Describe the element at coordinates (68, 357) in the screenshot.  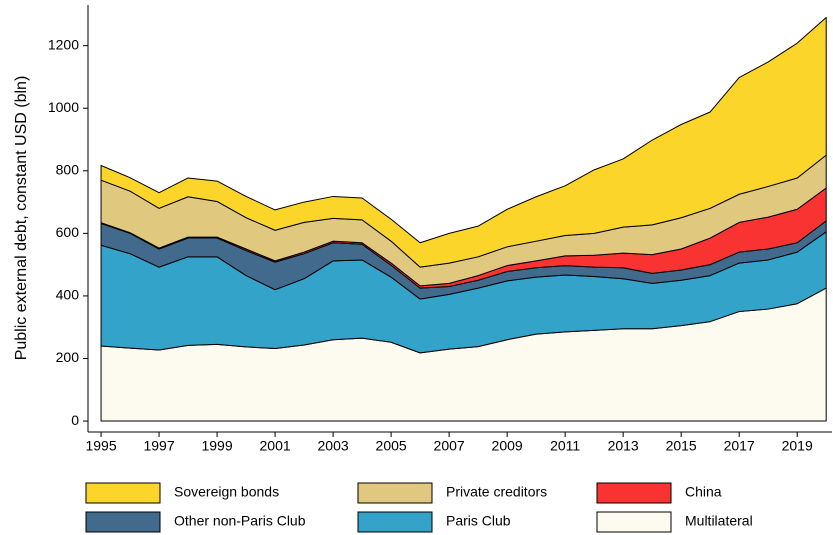
I see `y-tick-label: 200` at that location.